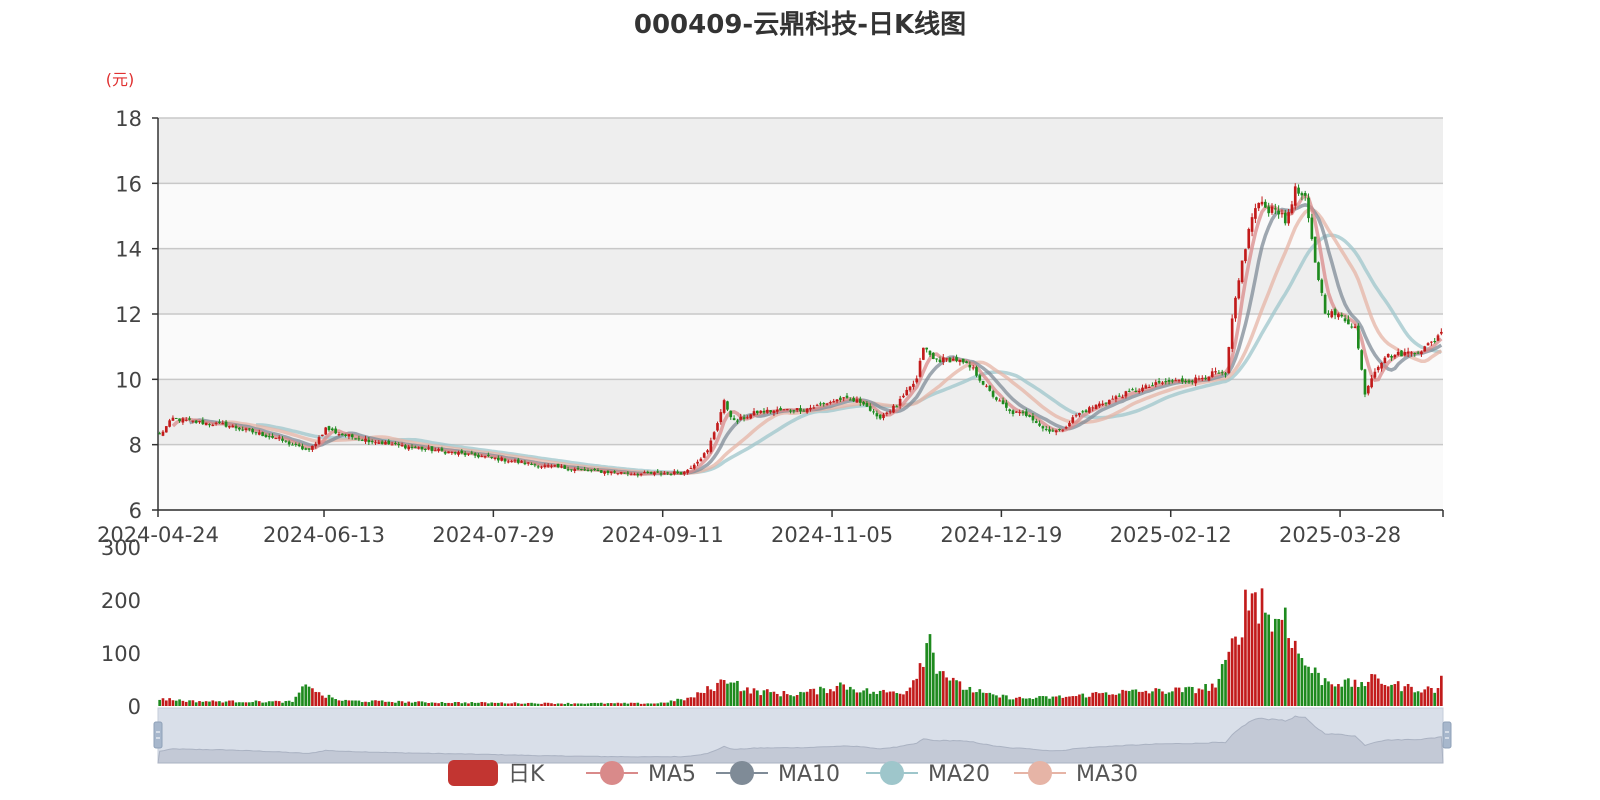 This screenshot has height=800, width=1600. What do you see at coordinates (641, 774) in the screenshot?
I see `legend-item-ma5: MA5` at bounding box center [641, 774].